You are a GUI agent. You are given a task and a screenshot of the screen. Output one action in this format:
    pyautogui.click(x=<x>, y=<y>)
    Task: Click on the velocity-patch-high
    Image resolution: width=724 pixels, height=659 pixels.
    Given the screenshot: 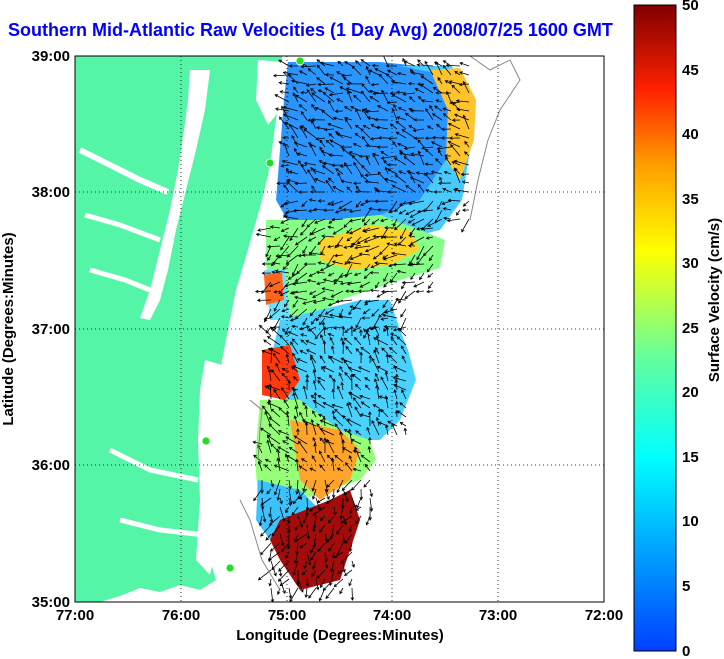 What is the action you would take?
    pyautogui.click(x=370, y=247)
    